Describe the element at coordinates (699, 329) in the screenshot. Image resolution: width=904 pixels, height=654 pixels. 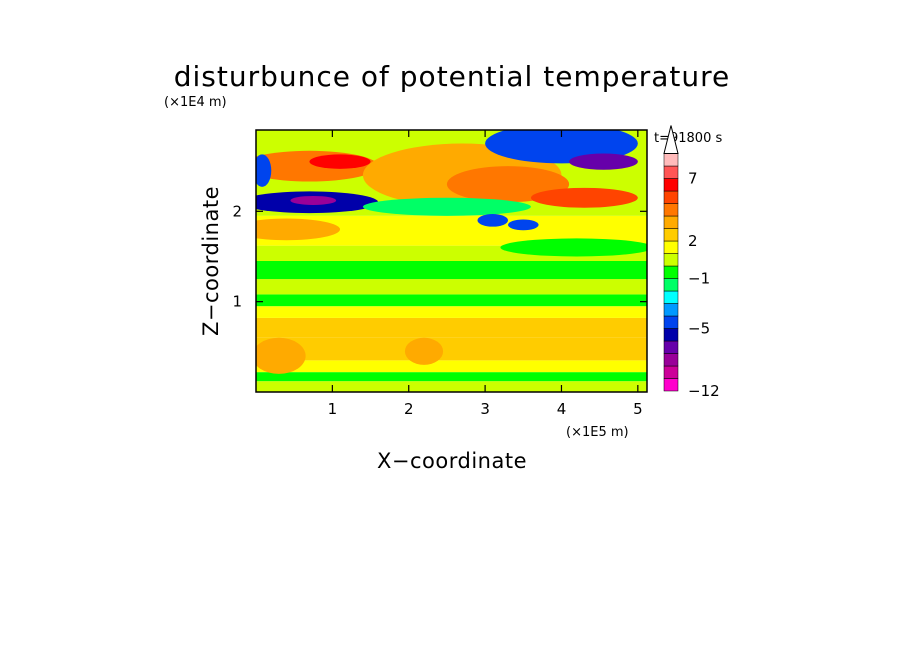
I see `colorbar-label: −5` at that location.